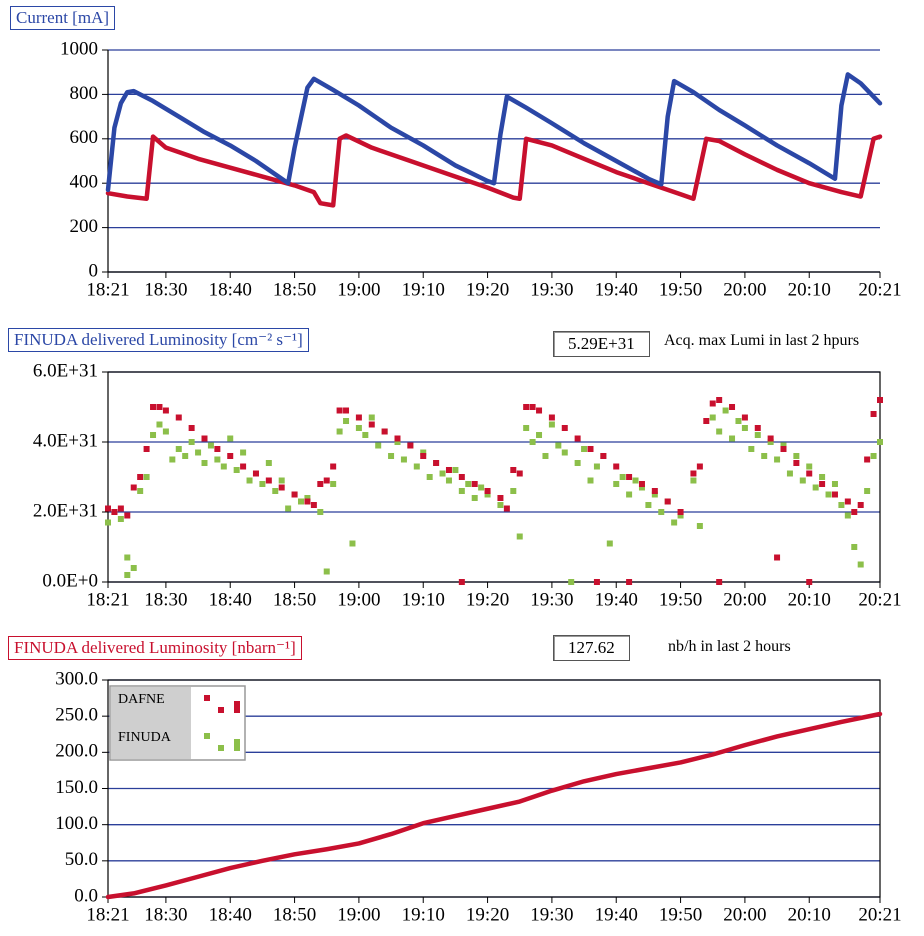  What do you see at coordinates (551, 289) in the screenshot?
I see `x-tick-label: 19:30` at bounding box center [551, 289].